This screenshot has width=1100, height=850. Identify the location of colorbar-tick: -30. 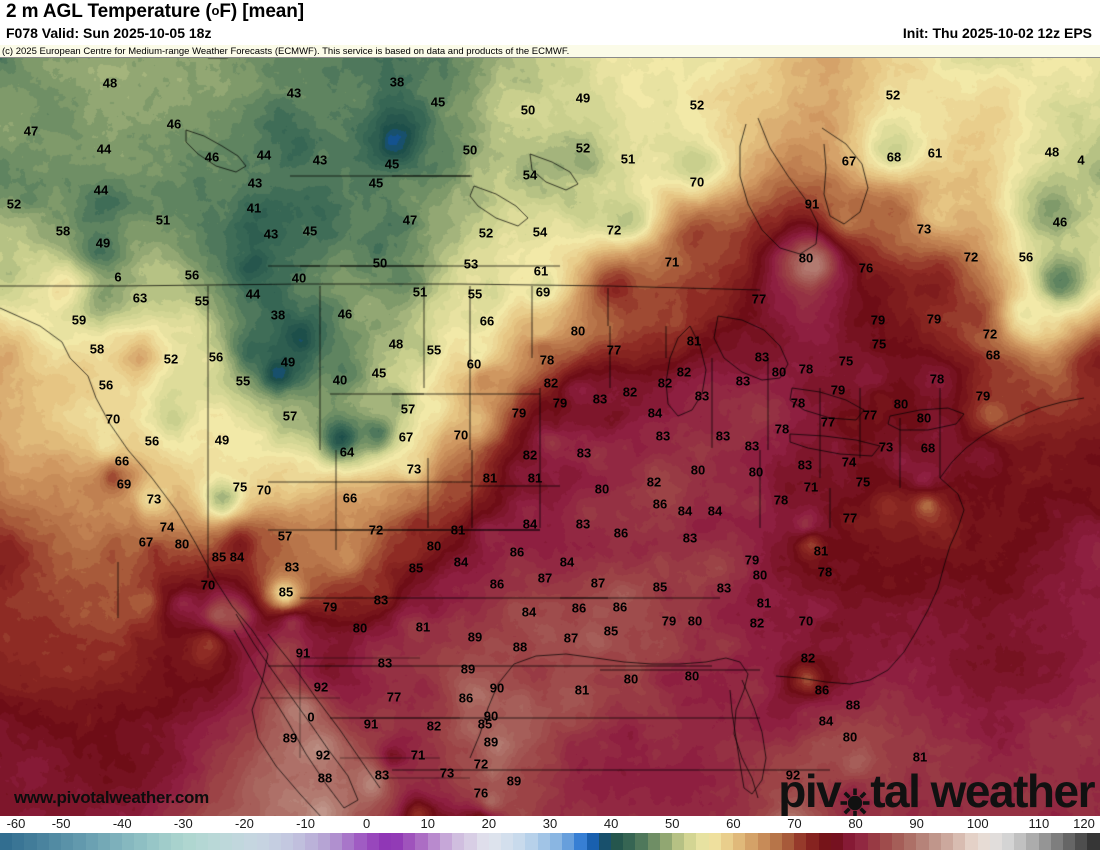
(183, 823).